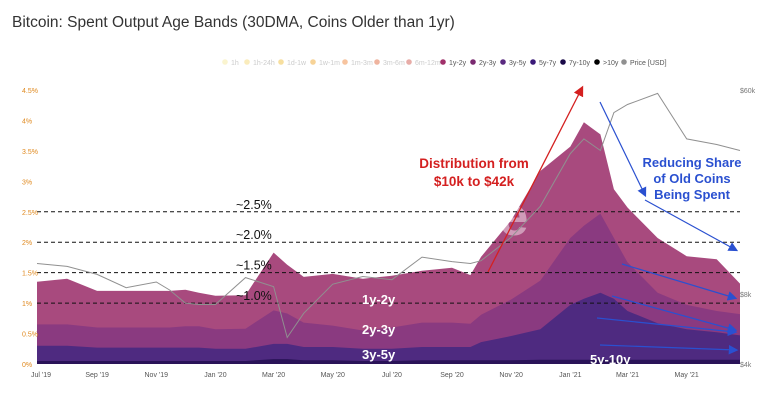  Describe the element at coordinates (394, 217) in the screenshot. I see `watermark: glassnode` at that location.